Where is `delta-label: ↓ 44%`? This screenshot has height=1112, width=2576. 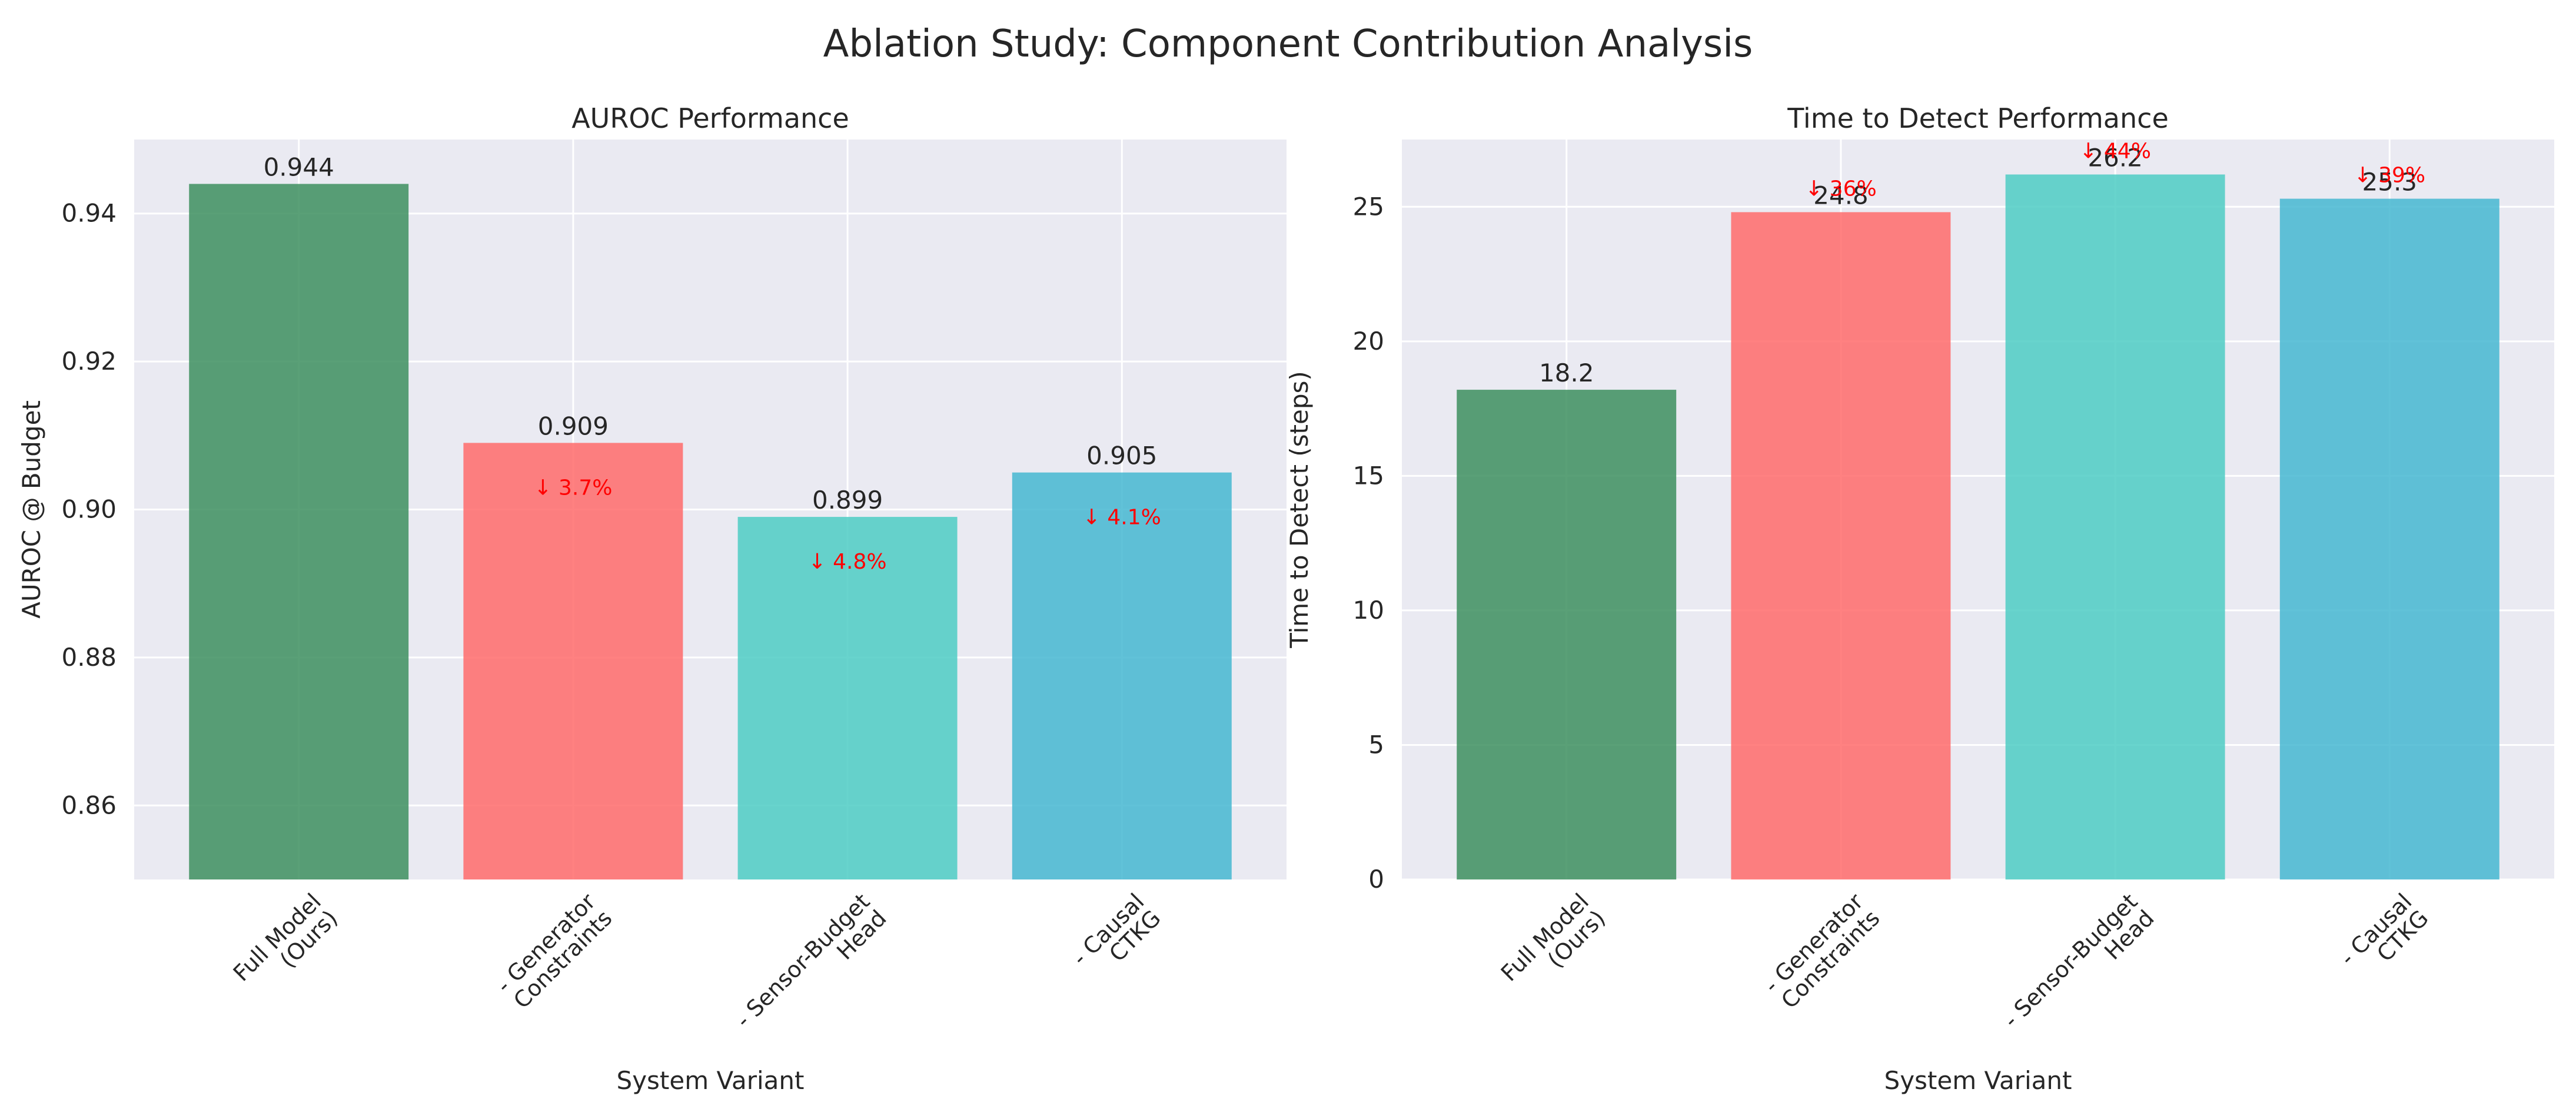 delta-label: ↓ 44% is located at coordinates (2115, 151).